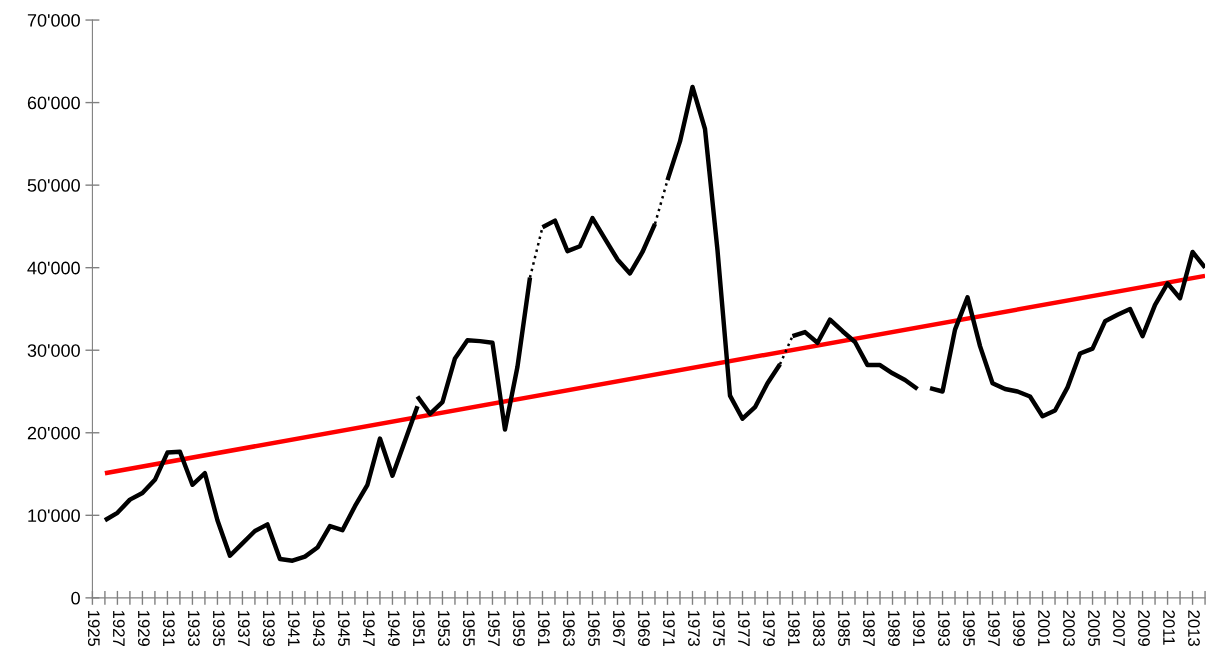 Image resolution: width=1216 pixels, height=668 pixels. I want to click on x-tick-label: 1949, so click(393, 628).